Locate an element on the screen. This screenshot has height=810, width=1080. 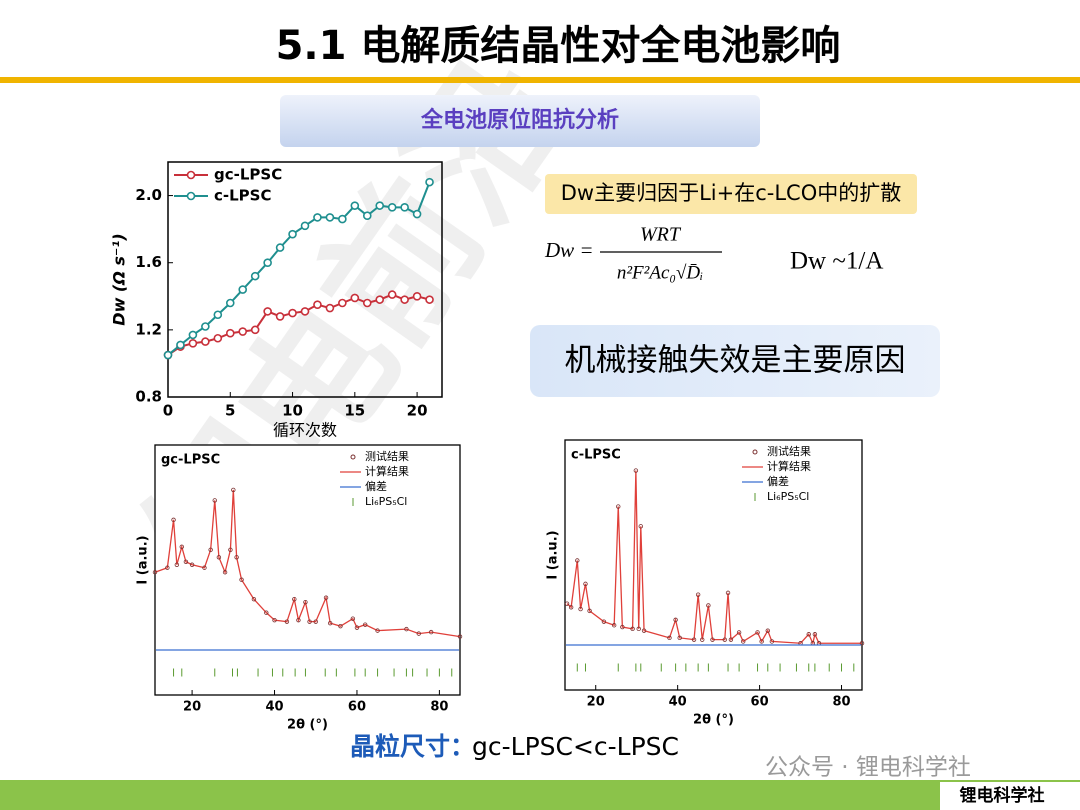
x-tick-label: 40 is located at coordinates (274, 707).